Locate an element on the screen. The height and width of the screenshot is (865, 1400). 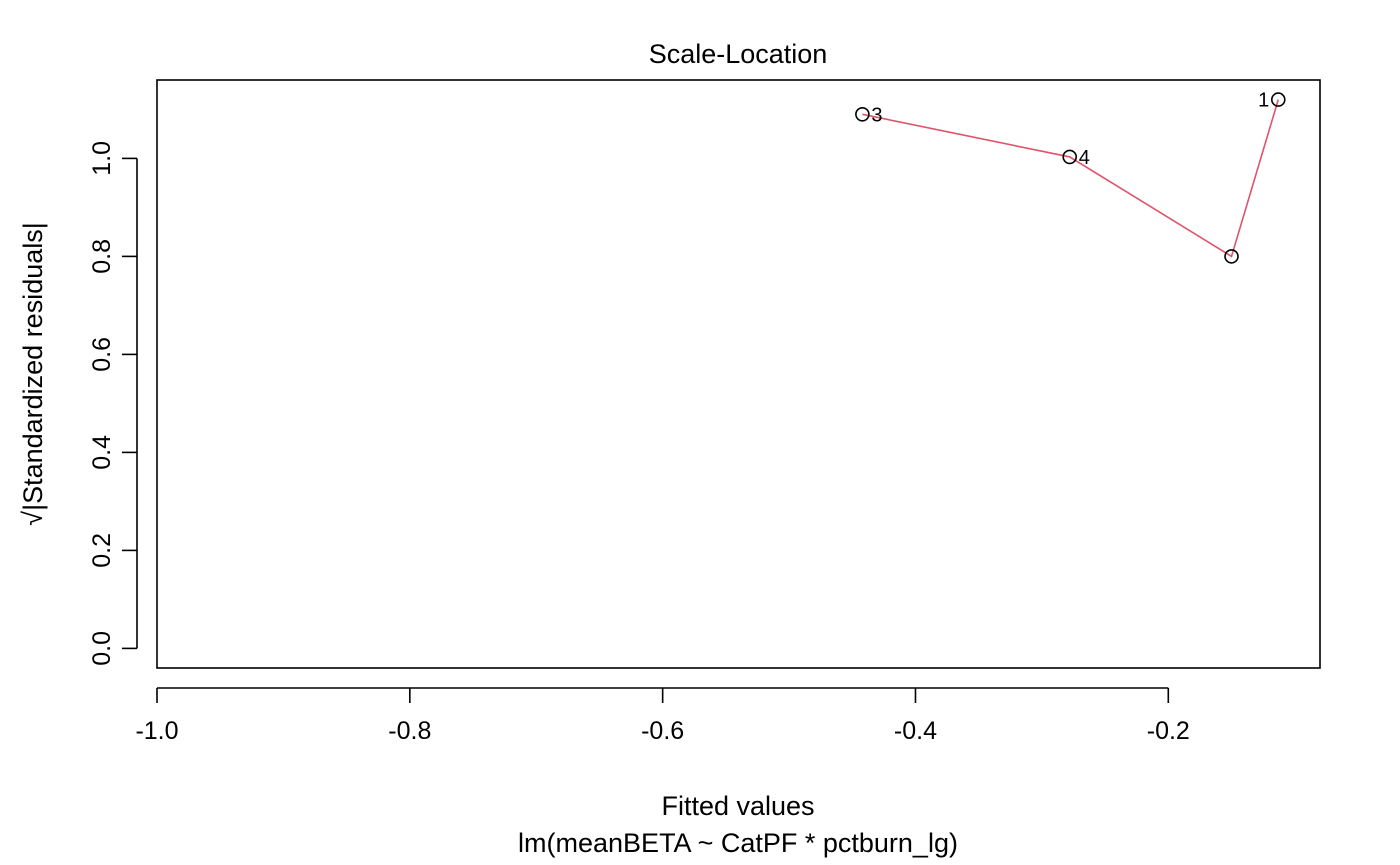
y-tick-label: 0.0 is located at coordinates (102, 648).